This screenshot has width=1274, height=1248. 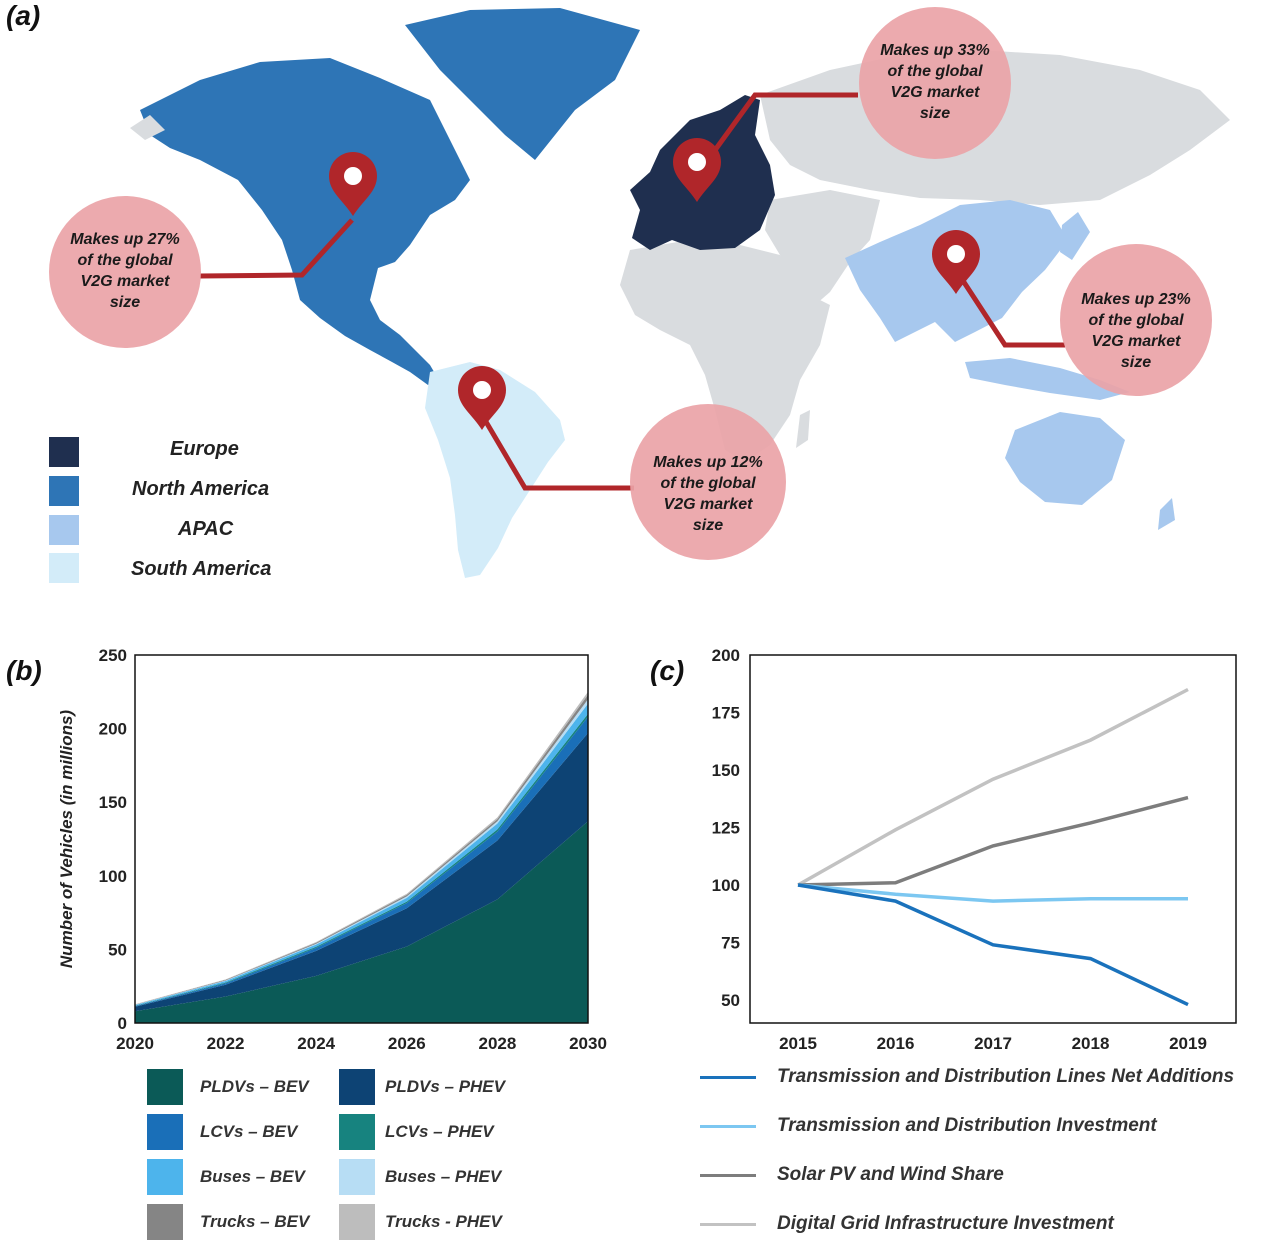 I want to click on new-zealand-shape, so click(x=1166, y=514).